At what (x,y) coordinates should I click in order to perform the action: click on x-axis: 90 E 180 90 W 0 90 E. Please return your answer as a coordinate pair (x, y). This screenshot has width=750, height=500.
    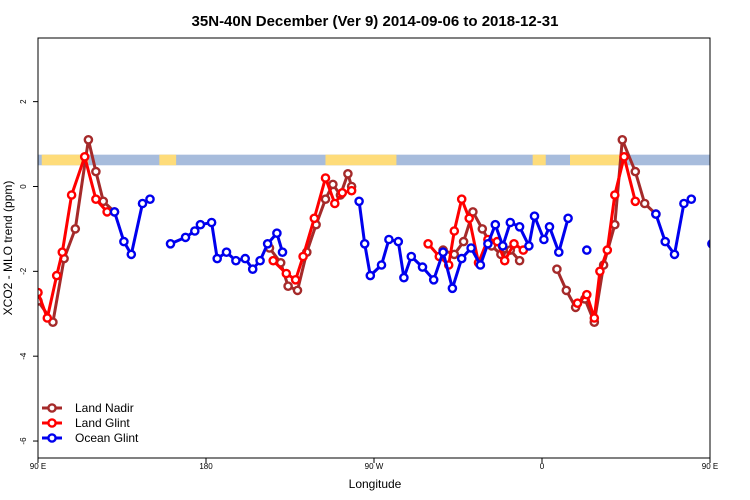
    Looking at the image, I should click on (374, 464).